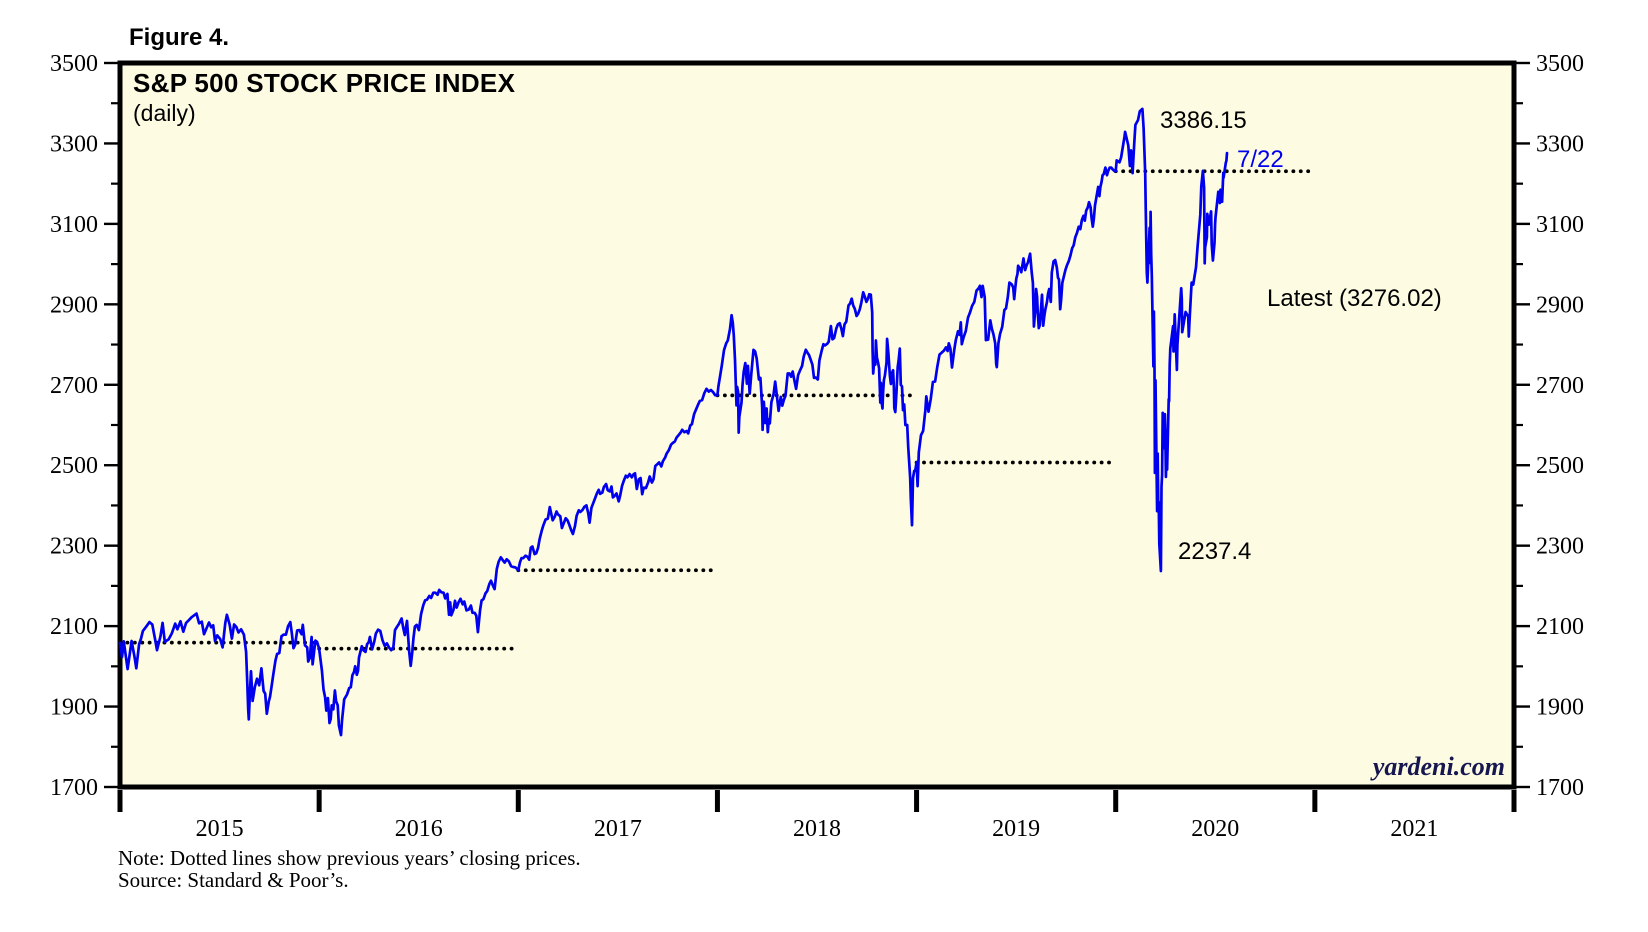  What do you see at coordinates (233, 880) in the screenshot?
I see `source-line: Source: Standard & Poor’s.` at bounding box center [233, 880].